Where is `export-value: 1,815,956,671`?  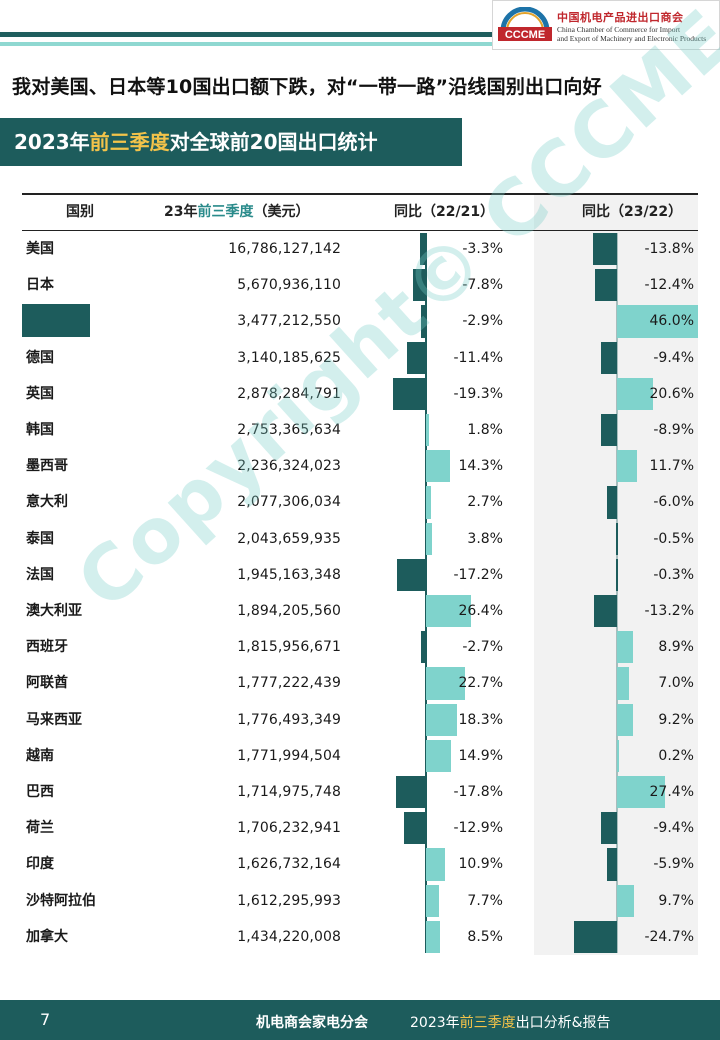 export-value: 1,815,956,671 is located at coordinates (289, 647).